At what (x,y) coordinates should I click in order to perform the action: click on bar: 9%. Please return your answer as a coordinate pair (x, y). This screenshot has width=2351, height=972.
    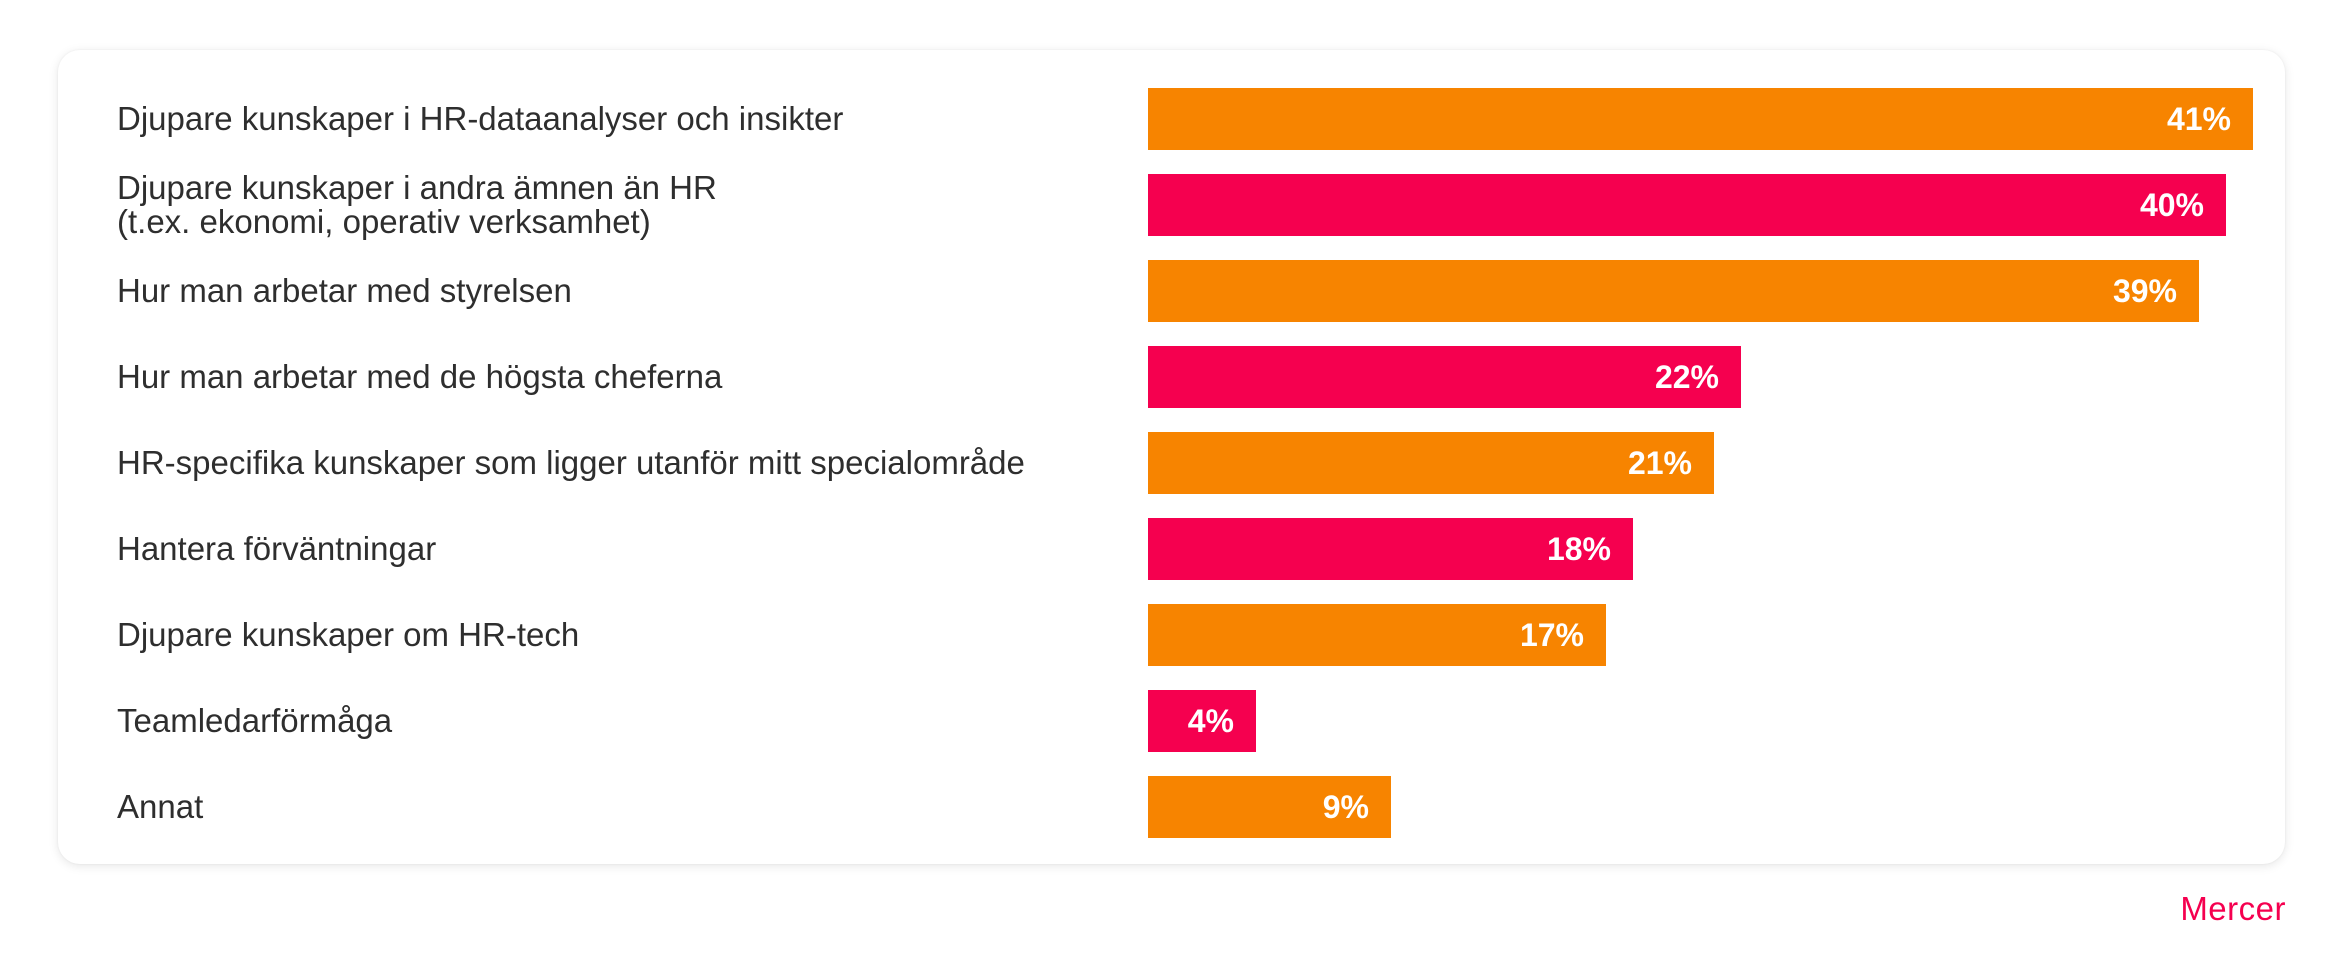
    Looking at the image, I should click on (1269, 807).